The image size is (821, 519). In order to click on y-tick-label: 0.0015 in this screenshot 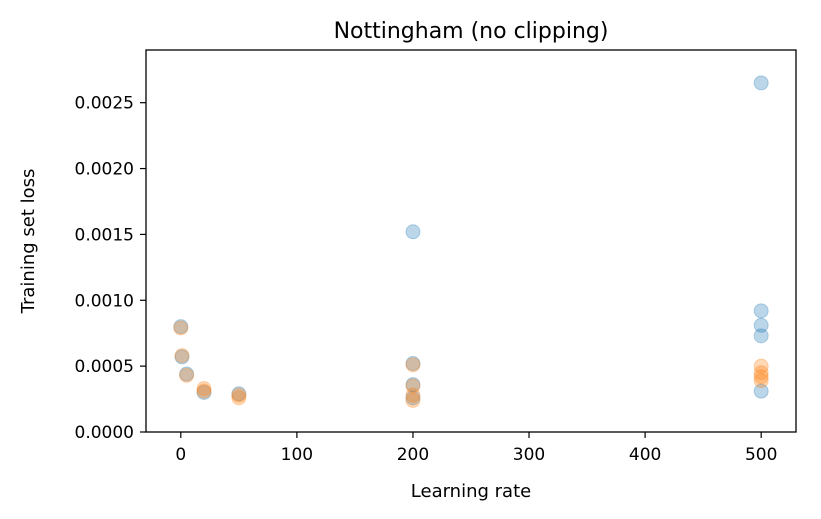, I will do `click(104, 235)`.